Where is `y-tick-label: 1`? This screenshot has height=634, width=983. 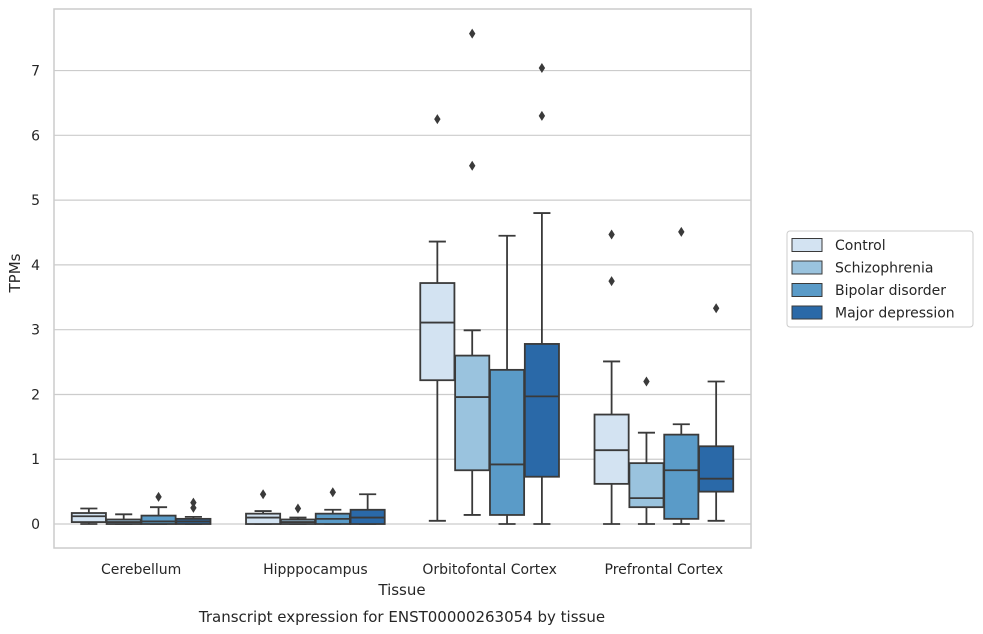 y-tick-label: 1 is located at coordinates (35, 460).